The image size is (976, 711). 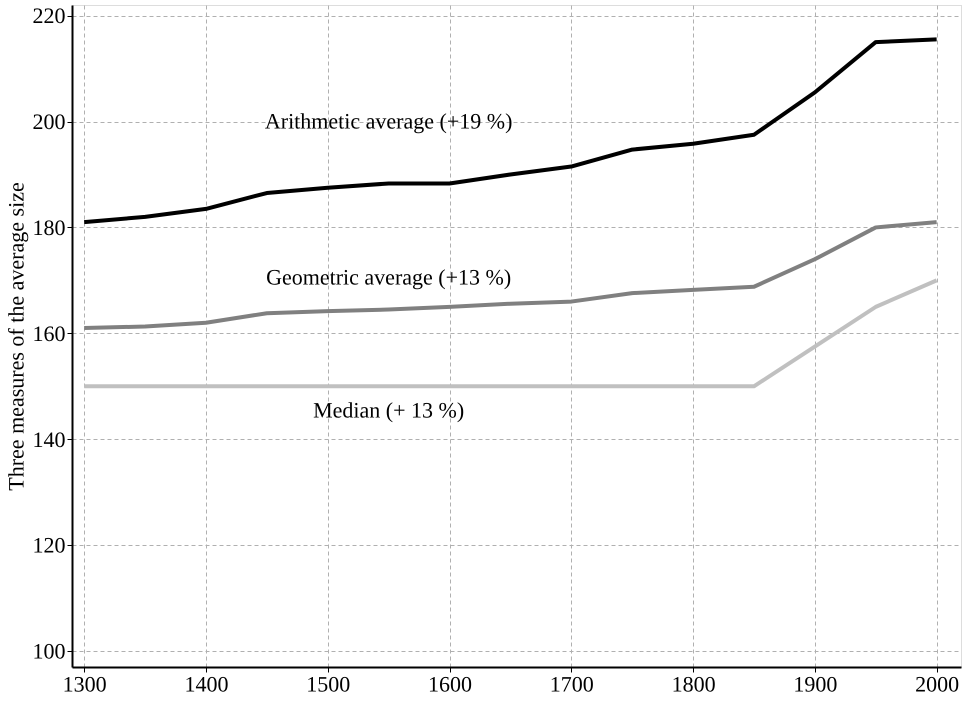 What do you see at coordinates (16, 336) in the screenshot?
I see `y-axis-title: Three measures of the average size` at bounding box center [16, 336].